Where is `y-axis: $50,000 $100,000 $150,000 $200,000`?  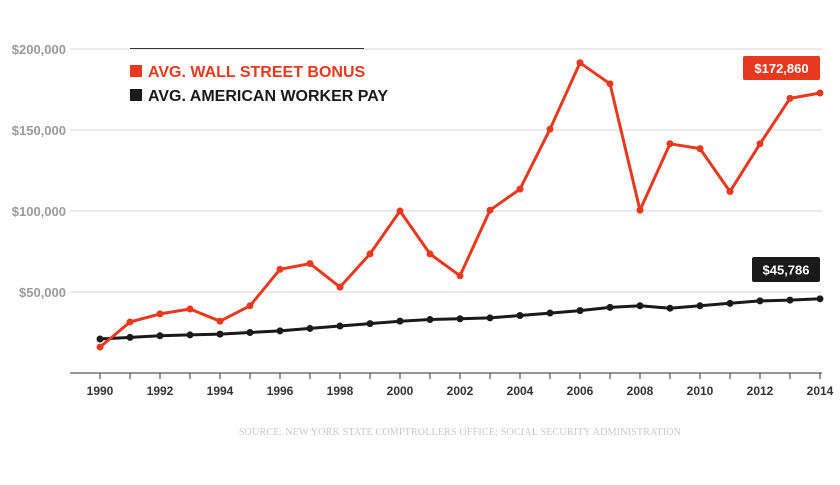 y-axis: $50,000 $100,000 $150,000 $200,000 is located at coordinates (39, 171).